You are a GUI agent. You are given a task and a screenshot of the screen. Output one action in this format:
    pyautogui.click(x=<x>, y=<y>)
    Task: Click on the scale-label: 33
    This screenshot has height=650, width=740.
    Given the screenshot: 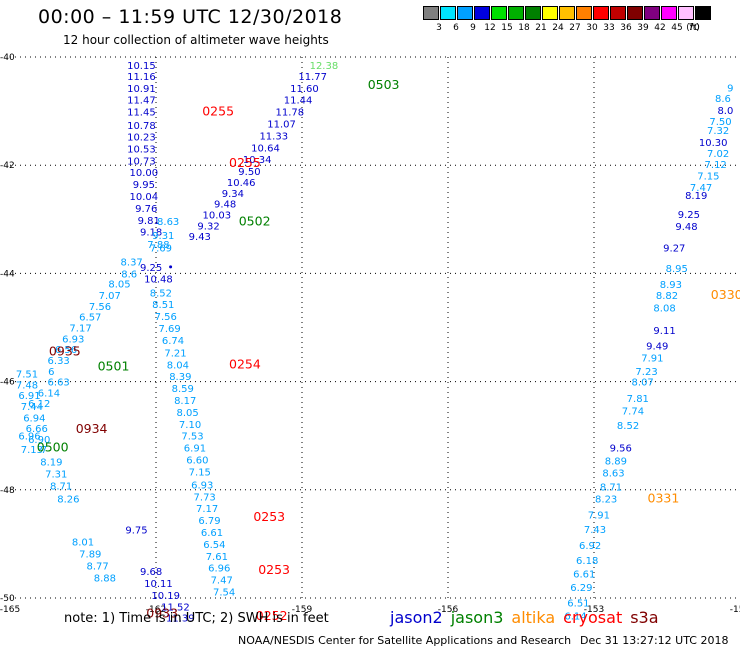 What is the action you would take?
    pyautogui.click(x=609, y=28)
    